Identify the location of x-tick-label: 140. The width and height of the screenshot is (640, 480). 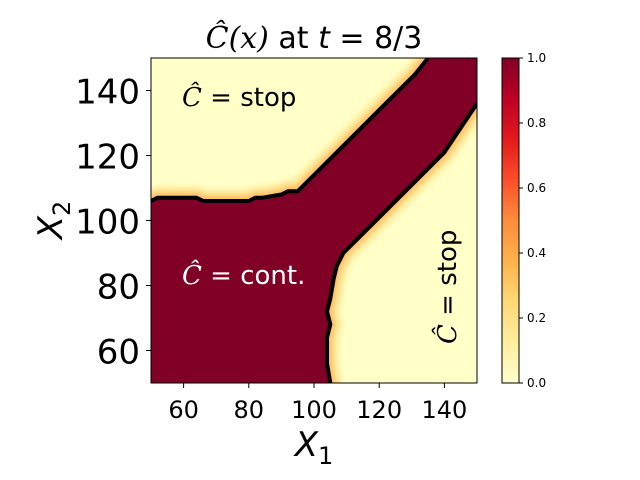
(444, 410).